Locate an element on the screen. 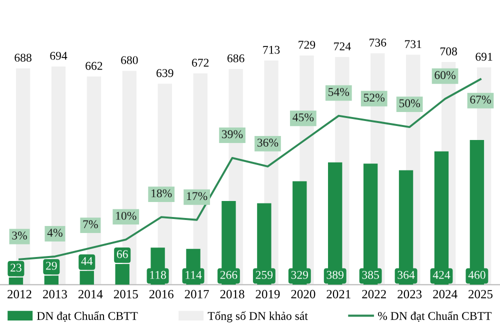 The image size is (500, 333). data-label: 23 is located at coordinates (16, 268).